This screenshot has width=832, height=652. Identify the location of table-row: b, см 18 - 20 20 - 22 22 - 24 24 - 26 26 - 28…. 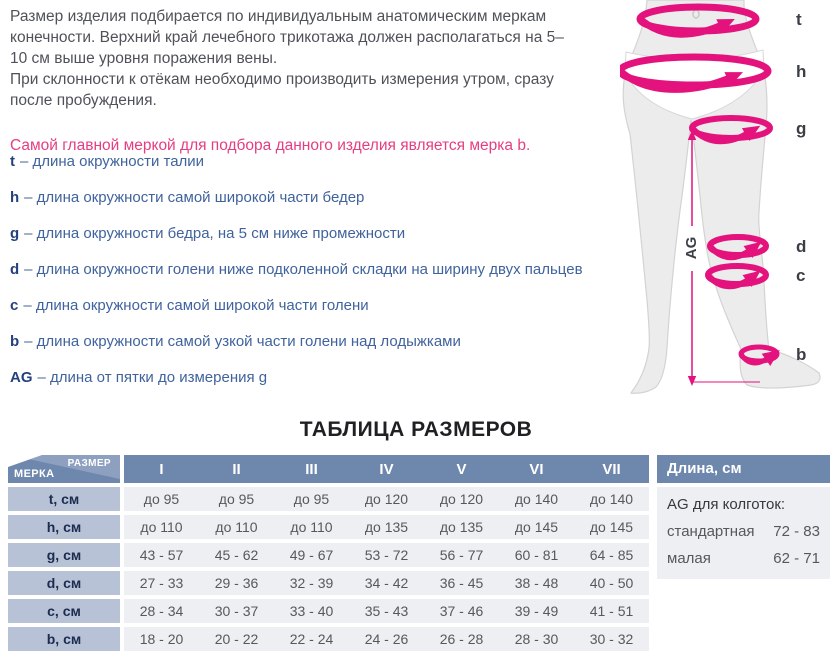
(328, 639).